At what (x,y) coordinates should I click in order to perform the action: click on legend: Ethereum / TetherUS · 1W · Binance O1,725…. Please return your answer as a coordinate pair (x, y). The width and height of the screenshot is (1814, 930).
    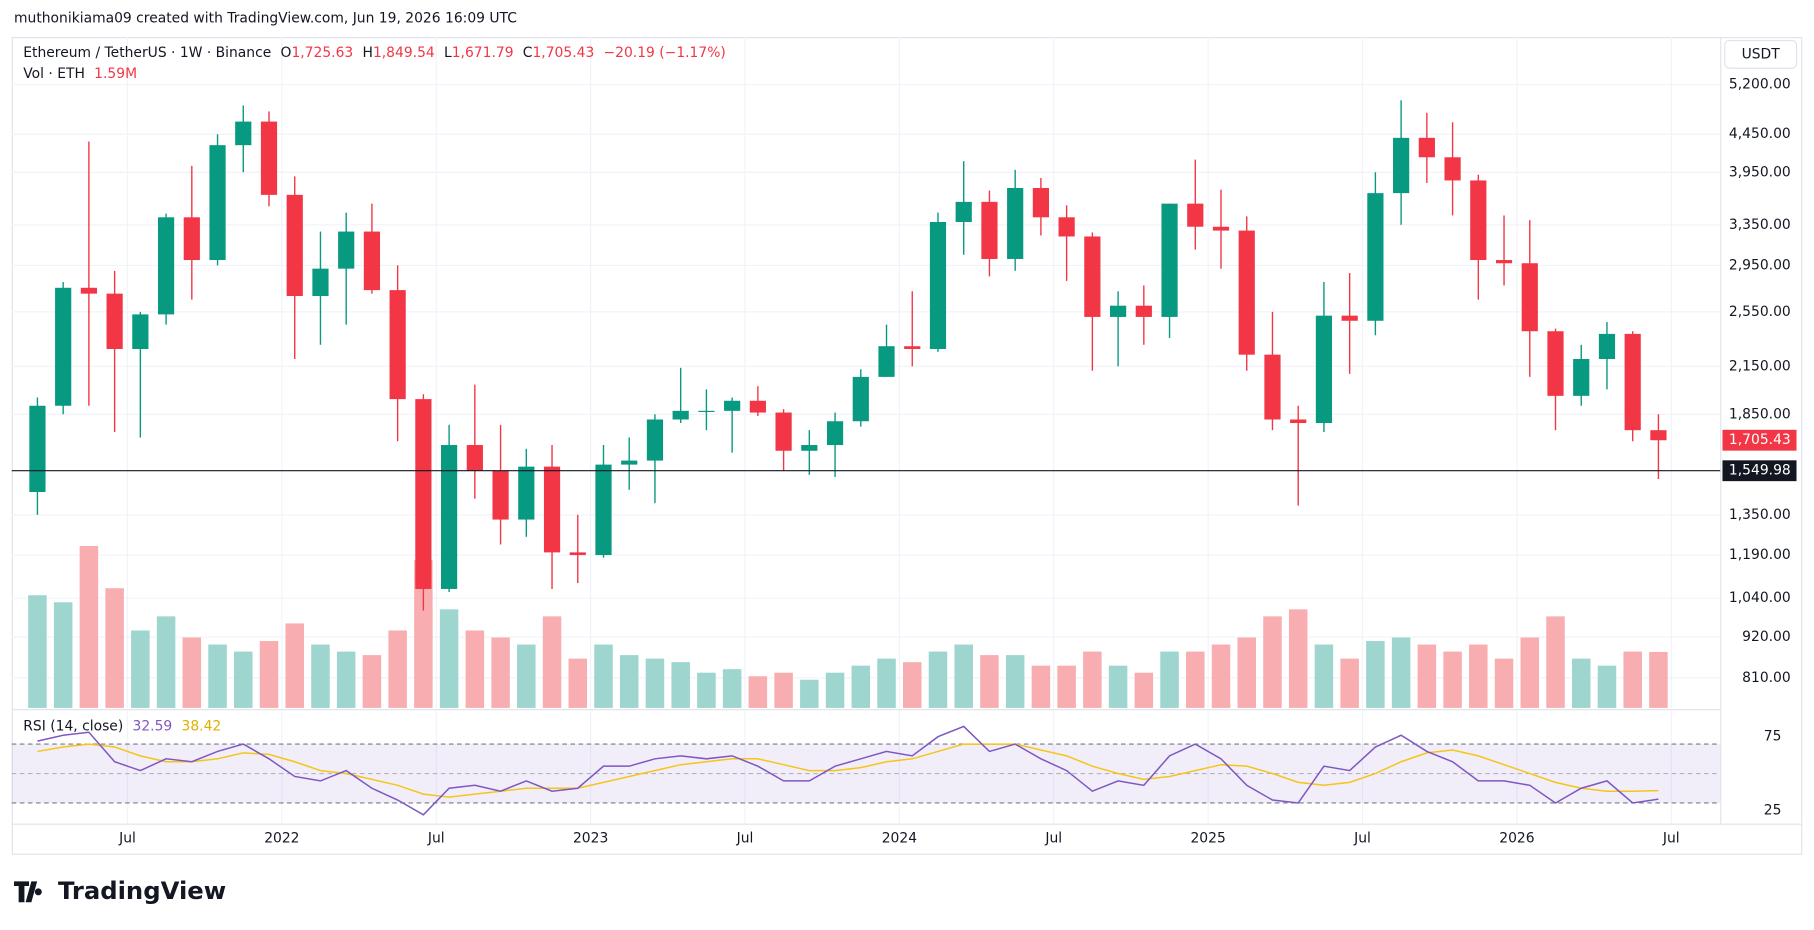
    Looking at the image, I should click on (374, 53).